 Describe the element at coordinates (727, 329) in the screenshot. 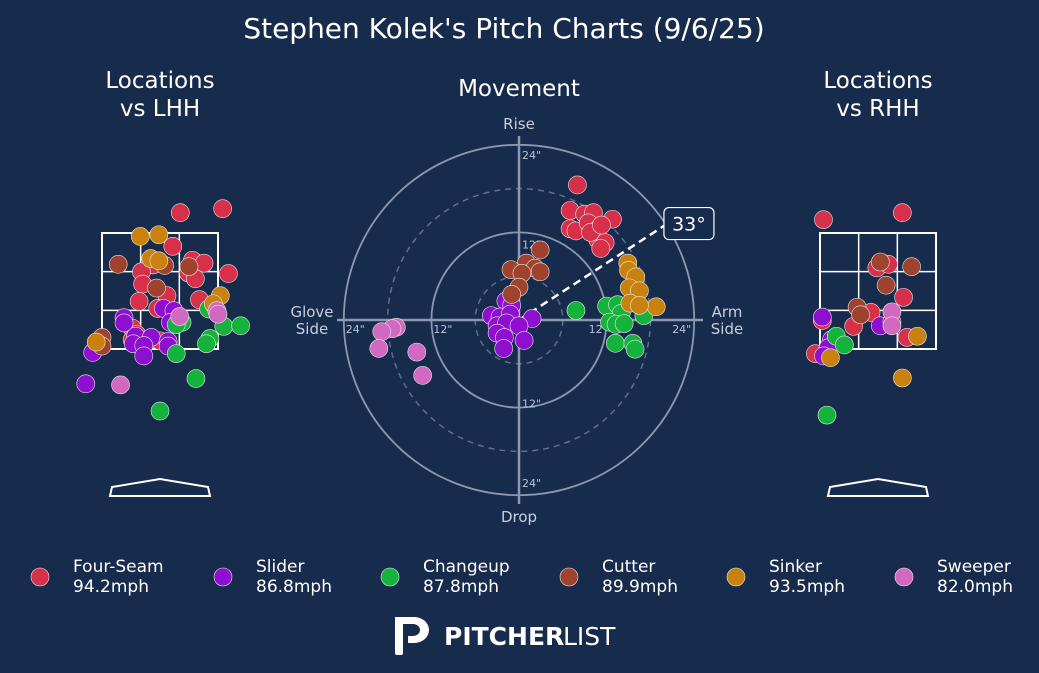

I see `axis-label-arm-side: Side` at that location.